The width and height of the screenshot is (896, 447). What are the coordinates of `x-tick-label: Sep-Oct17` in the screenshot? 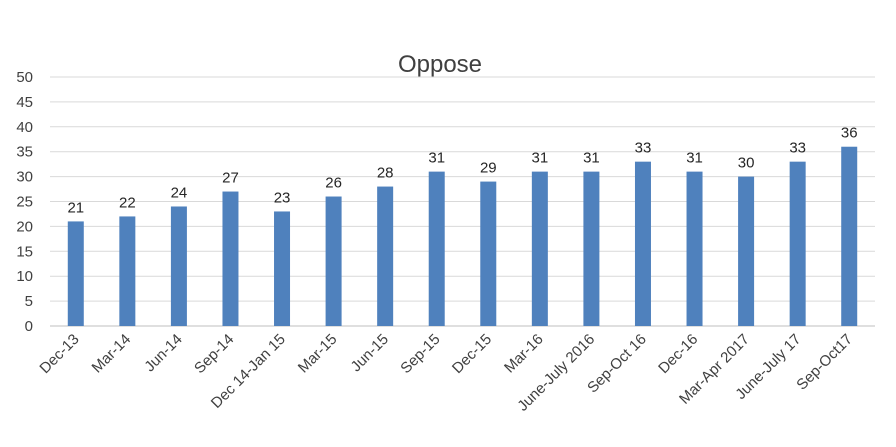 It's located at (824, 362).